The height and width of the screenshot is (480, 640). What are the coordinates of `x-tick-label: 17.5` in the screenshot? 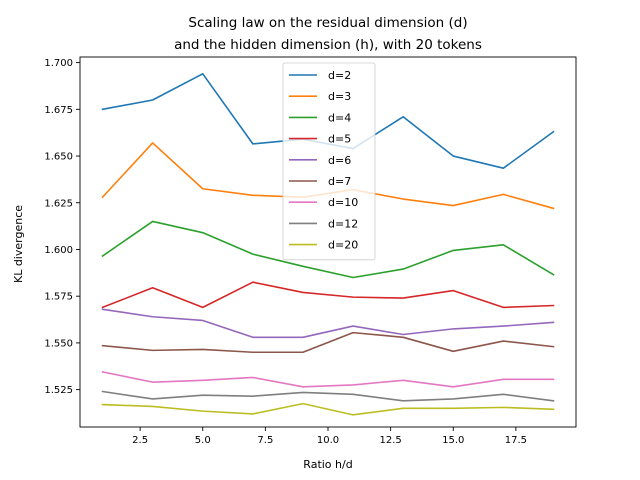 It's located at (516, 440).